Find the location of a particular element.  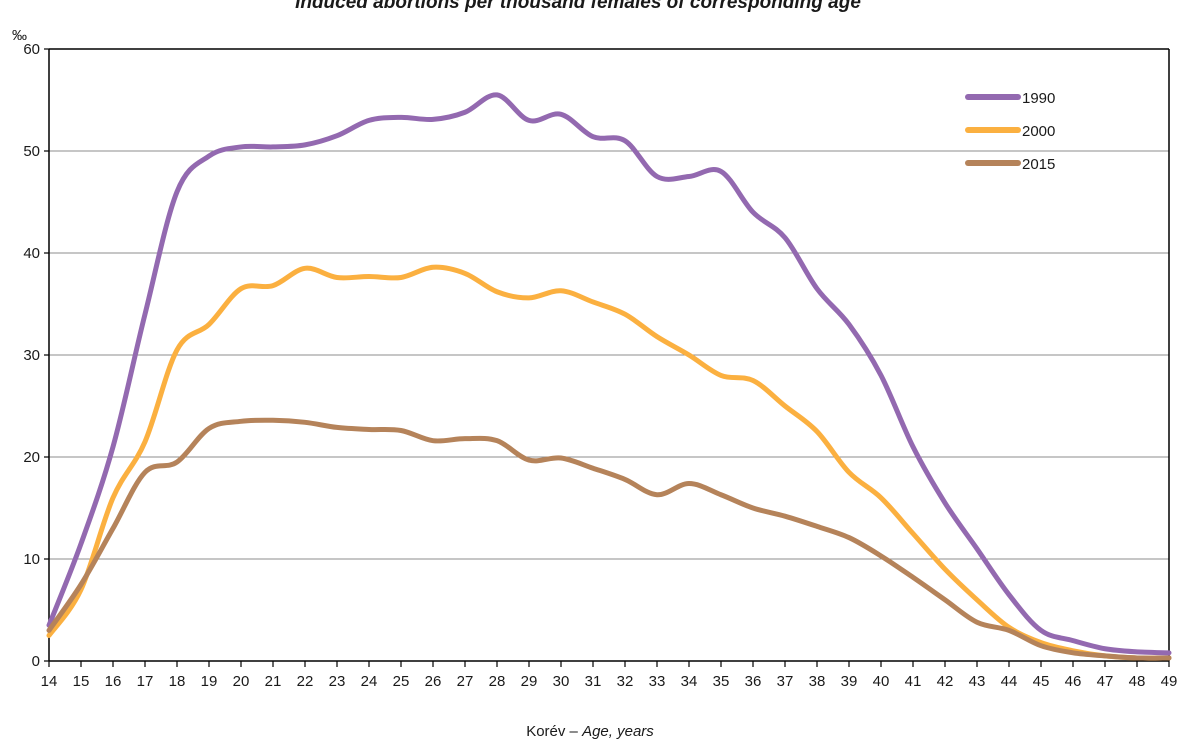

x-tick-label: 30 is located at coordinates (561, 681).